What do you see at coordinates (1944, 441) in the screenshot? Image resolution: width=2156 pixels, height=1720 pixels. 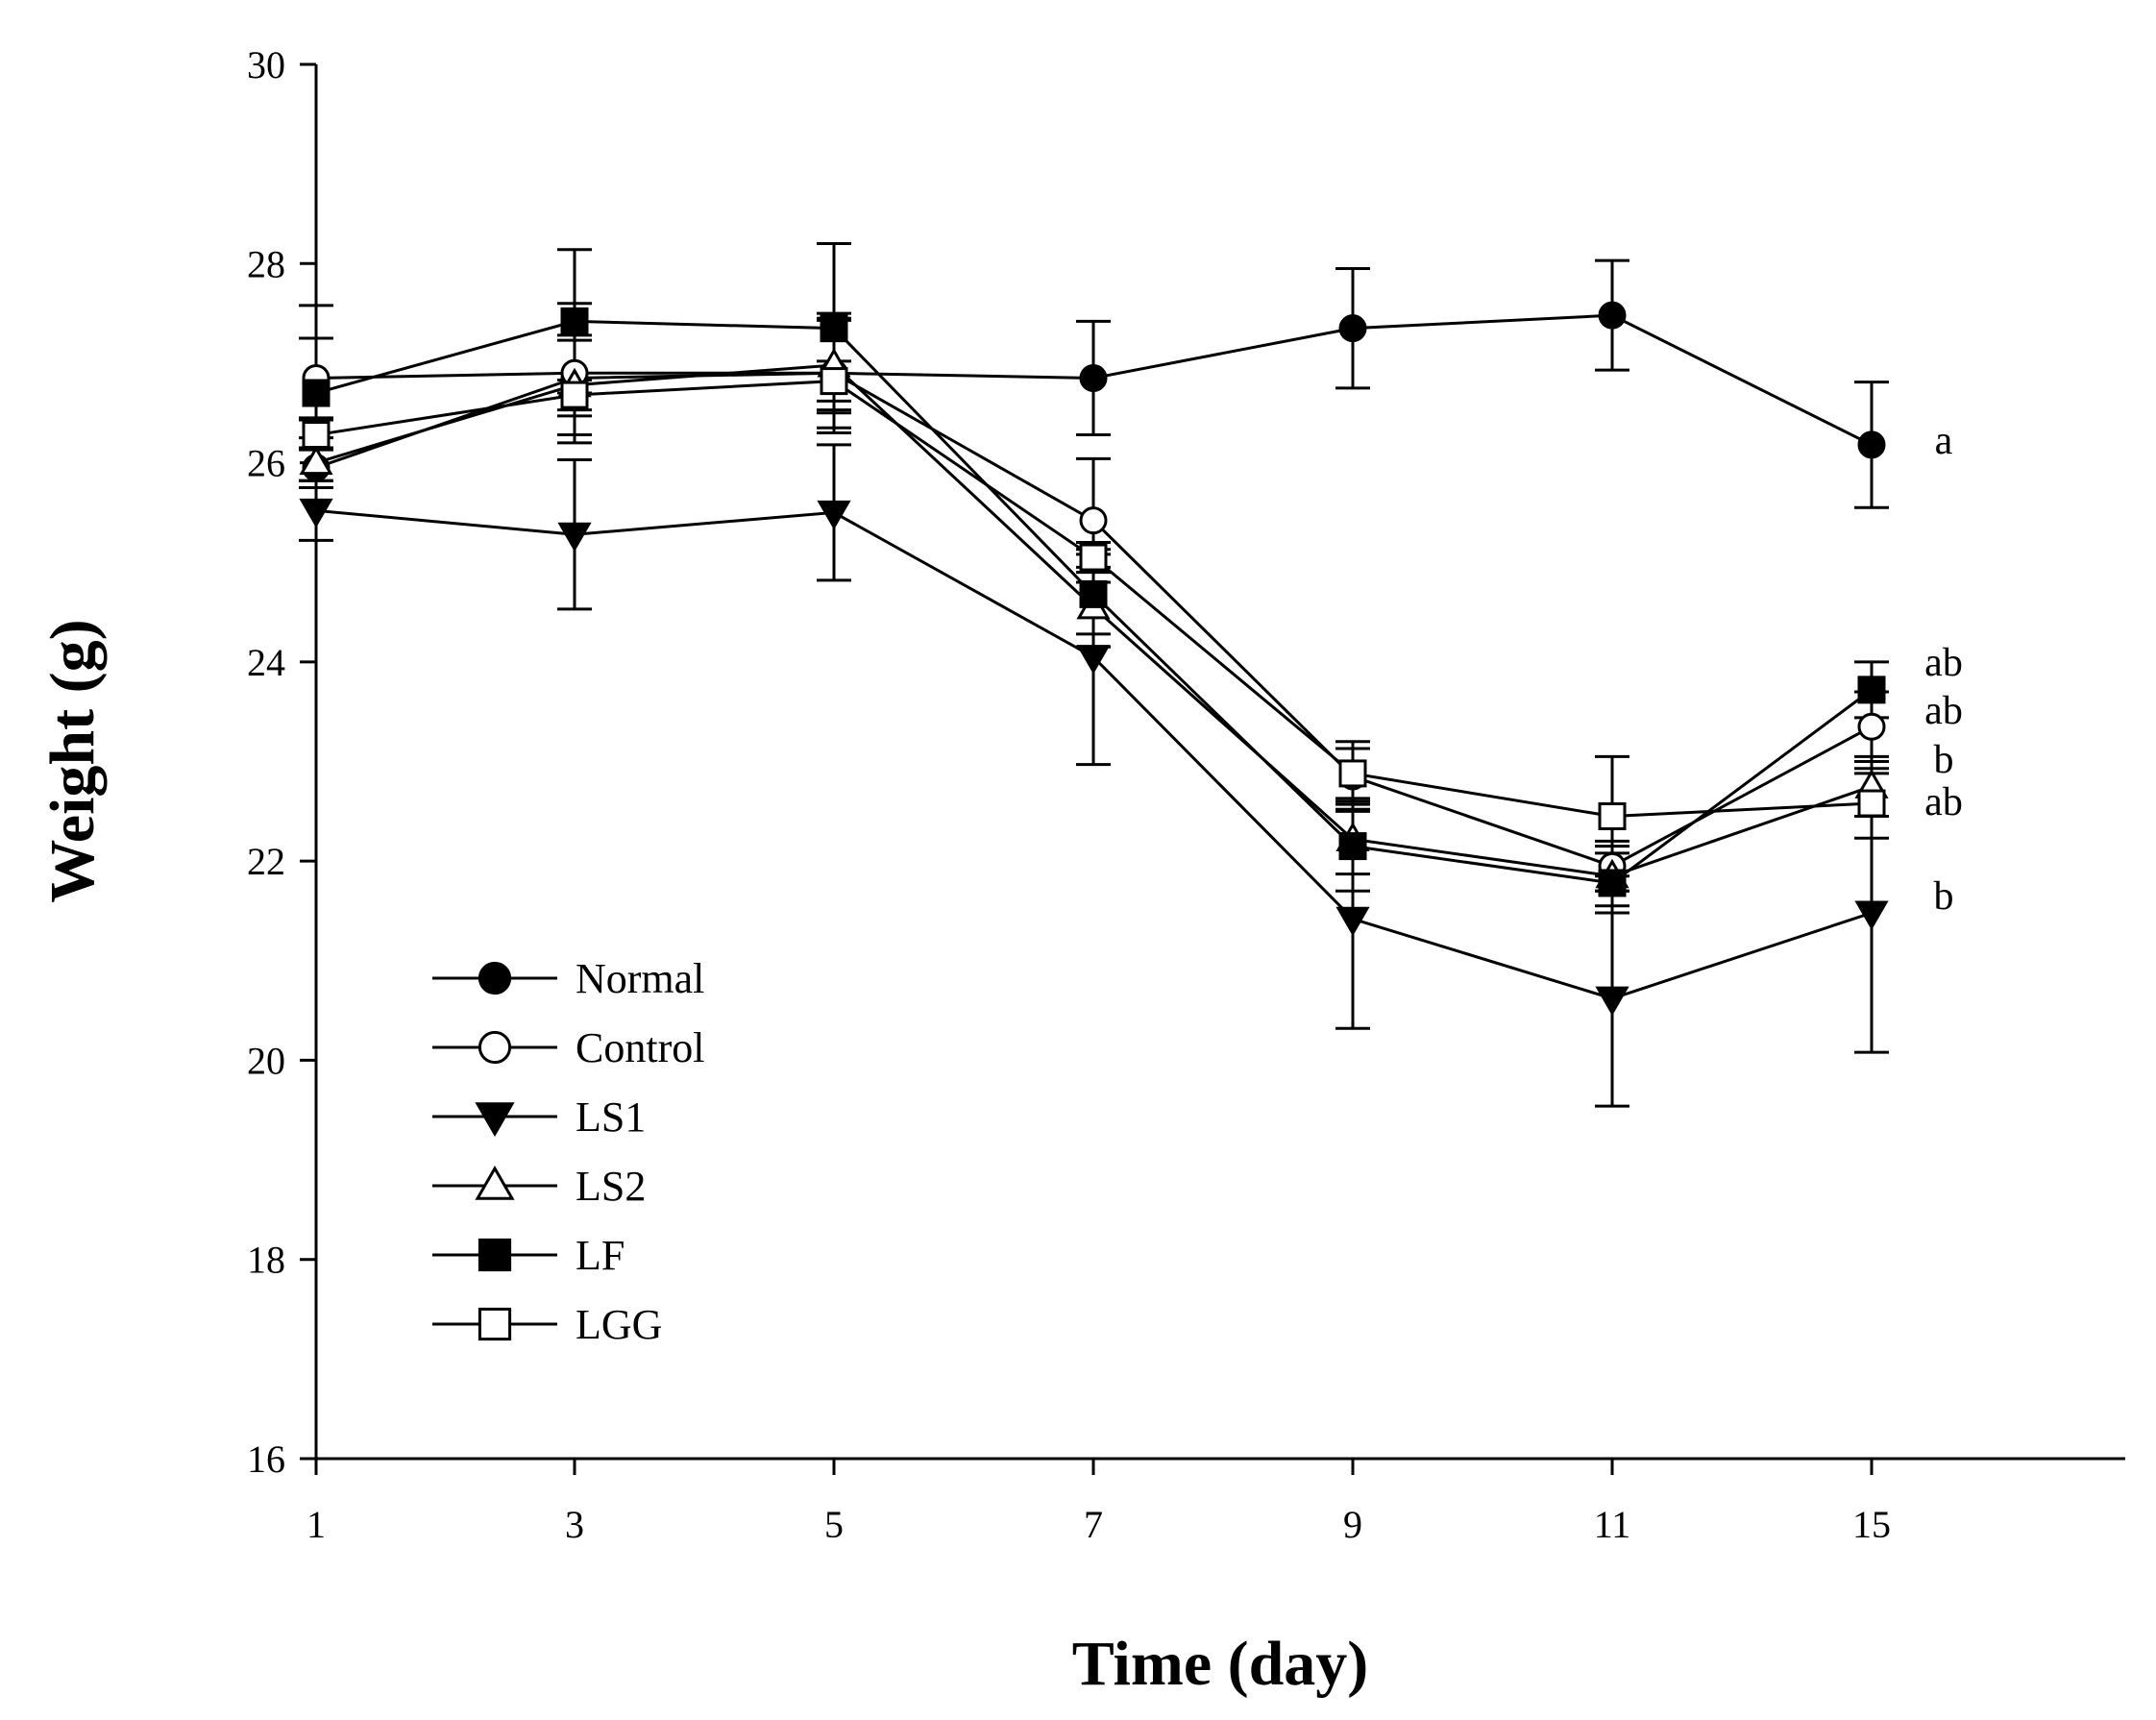 I see `significance-label: a` at bounding box center [1944, 441].